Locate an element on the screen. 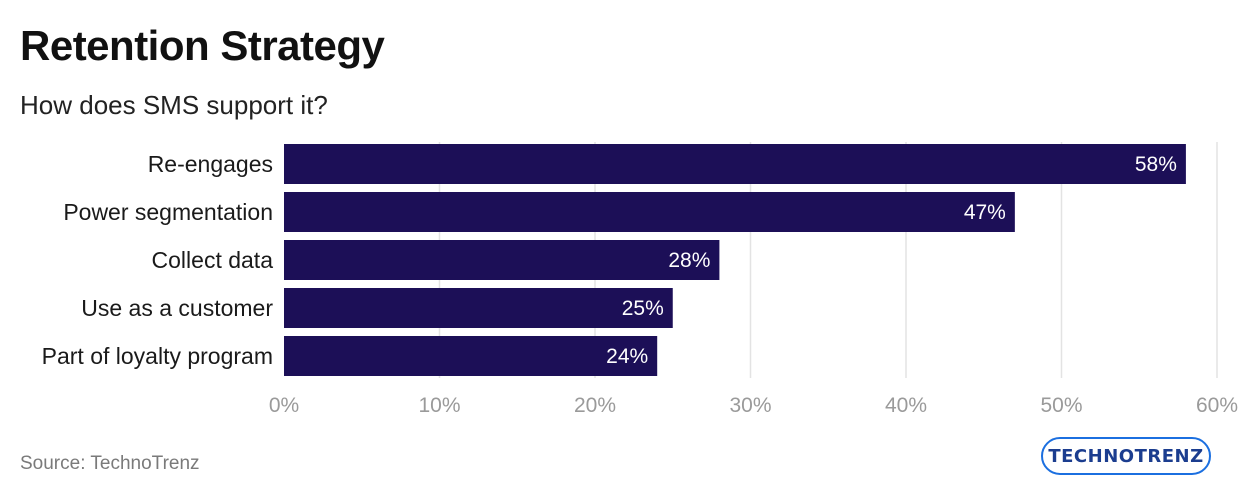  x-tick-label: 0% is located at coordinates (284, 405).